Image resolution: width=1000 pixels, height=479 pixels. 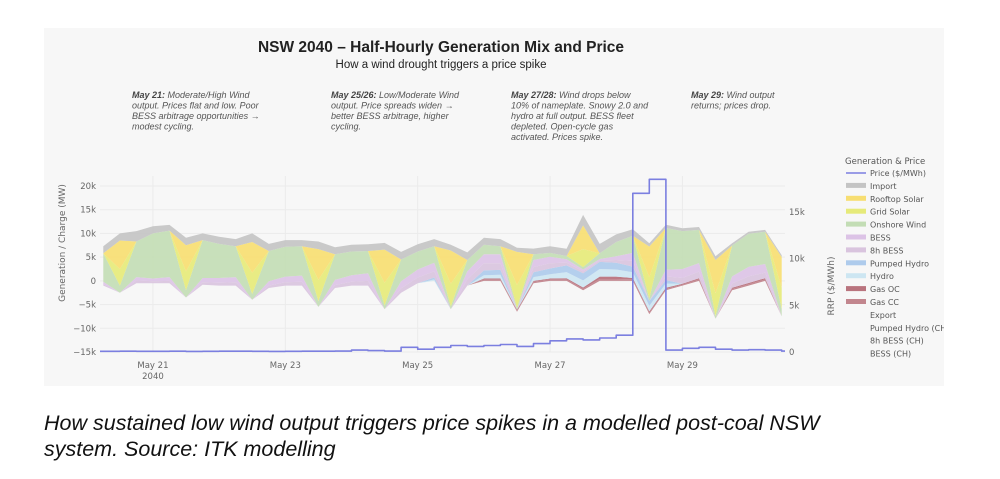 What do you see at coordinates (346, 127) in the screenshot?
I see `annotation-line: cycling.` at bounding box center [346, 127].